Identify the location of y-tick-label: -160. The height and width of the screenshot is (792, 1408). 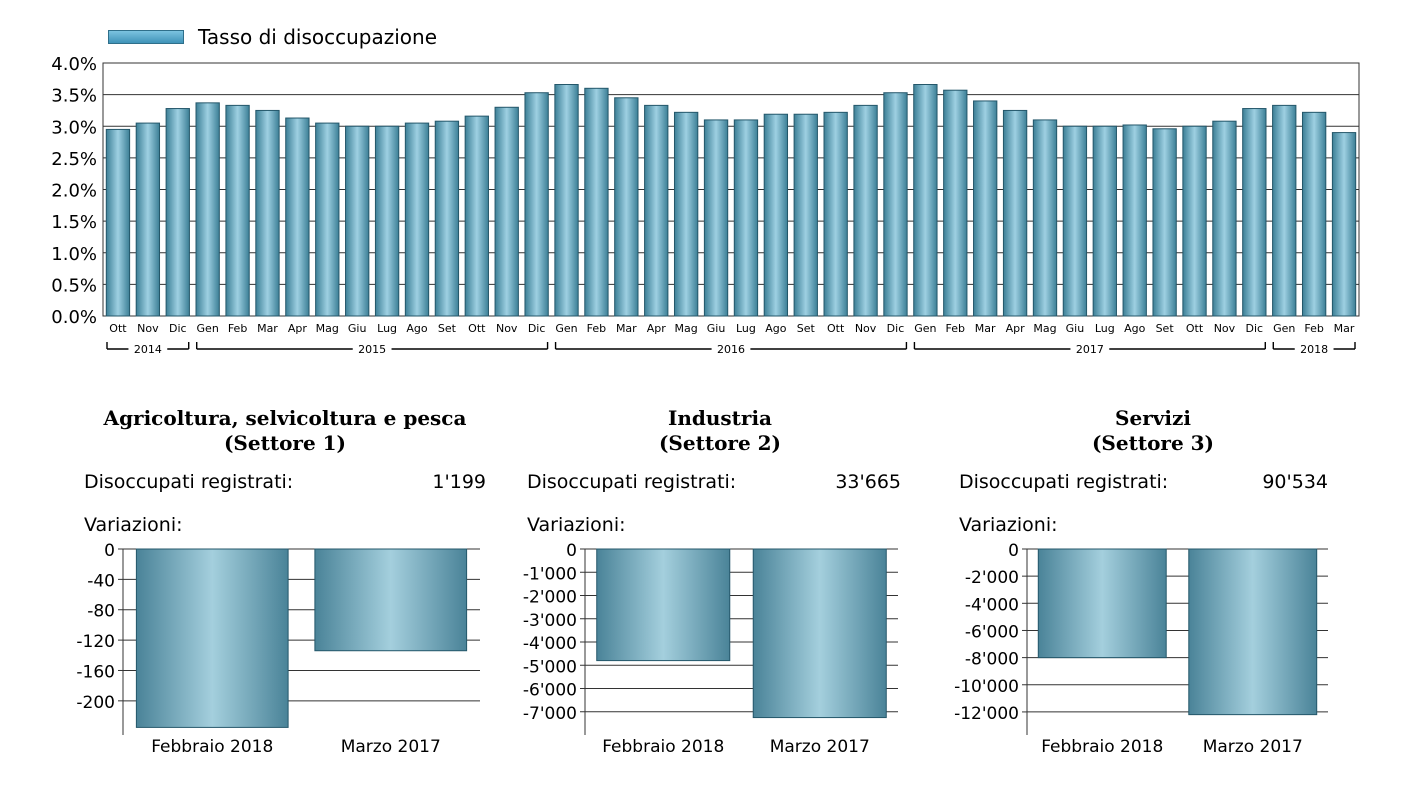
(95, 672).